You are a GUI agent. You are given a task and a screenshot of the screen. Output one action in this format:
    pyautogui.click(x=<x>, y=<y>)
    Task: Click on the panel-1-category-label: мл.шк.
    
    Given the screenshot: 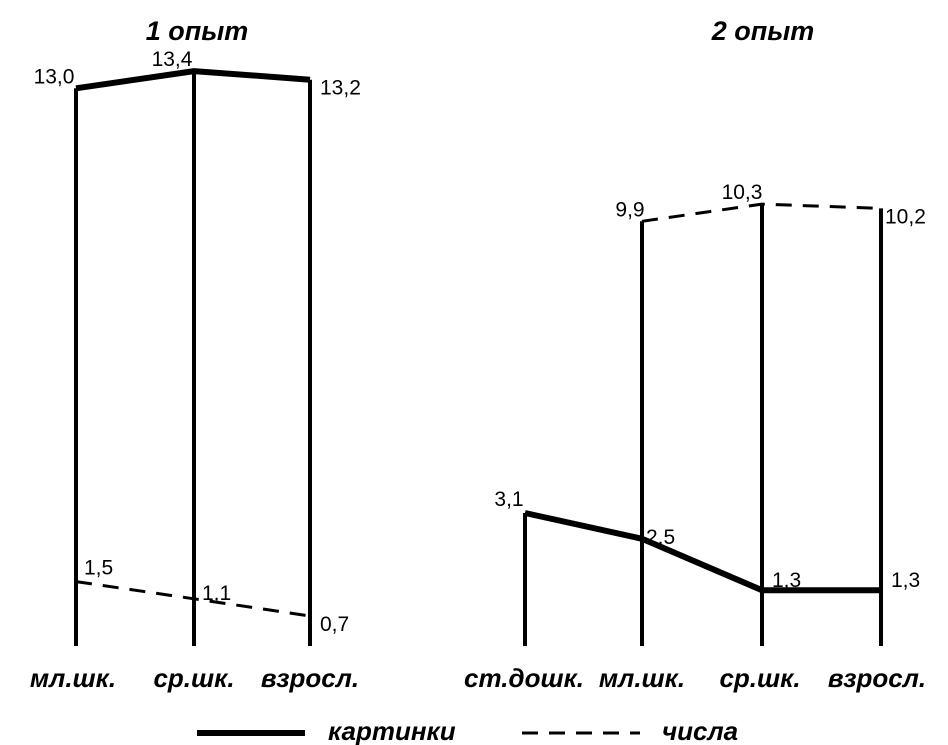 What is the action you would take?
    pyautogui.click(x=73, y=678)
    